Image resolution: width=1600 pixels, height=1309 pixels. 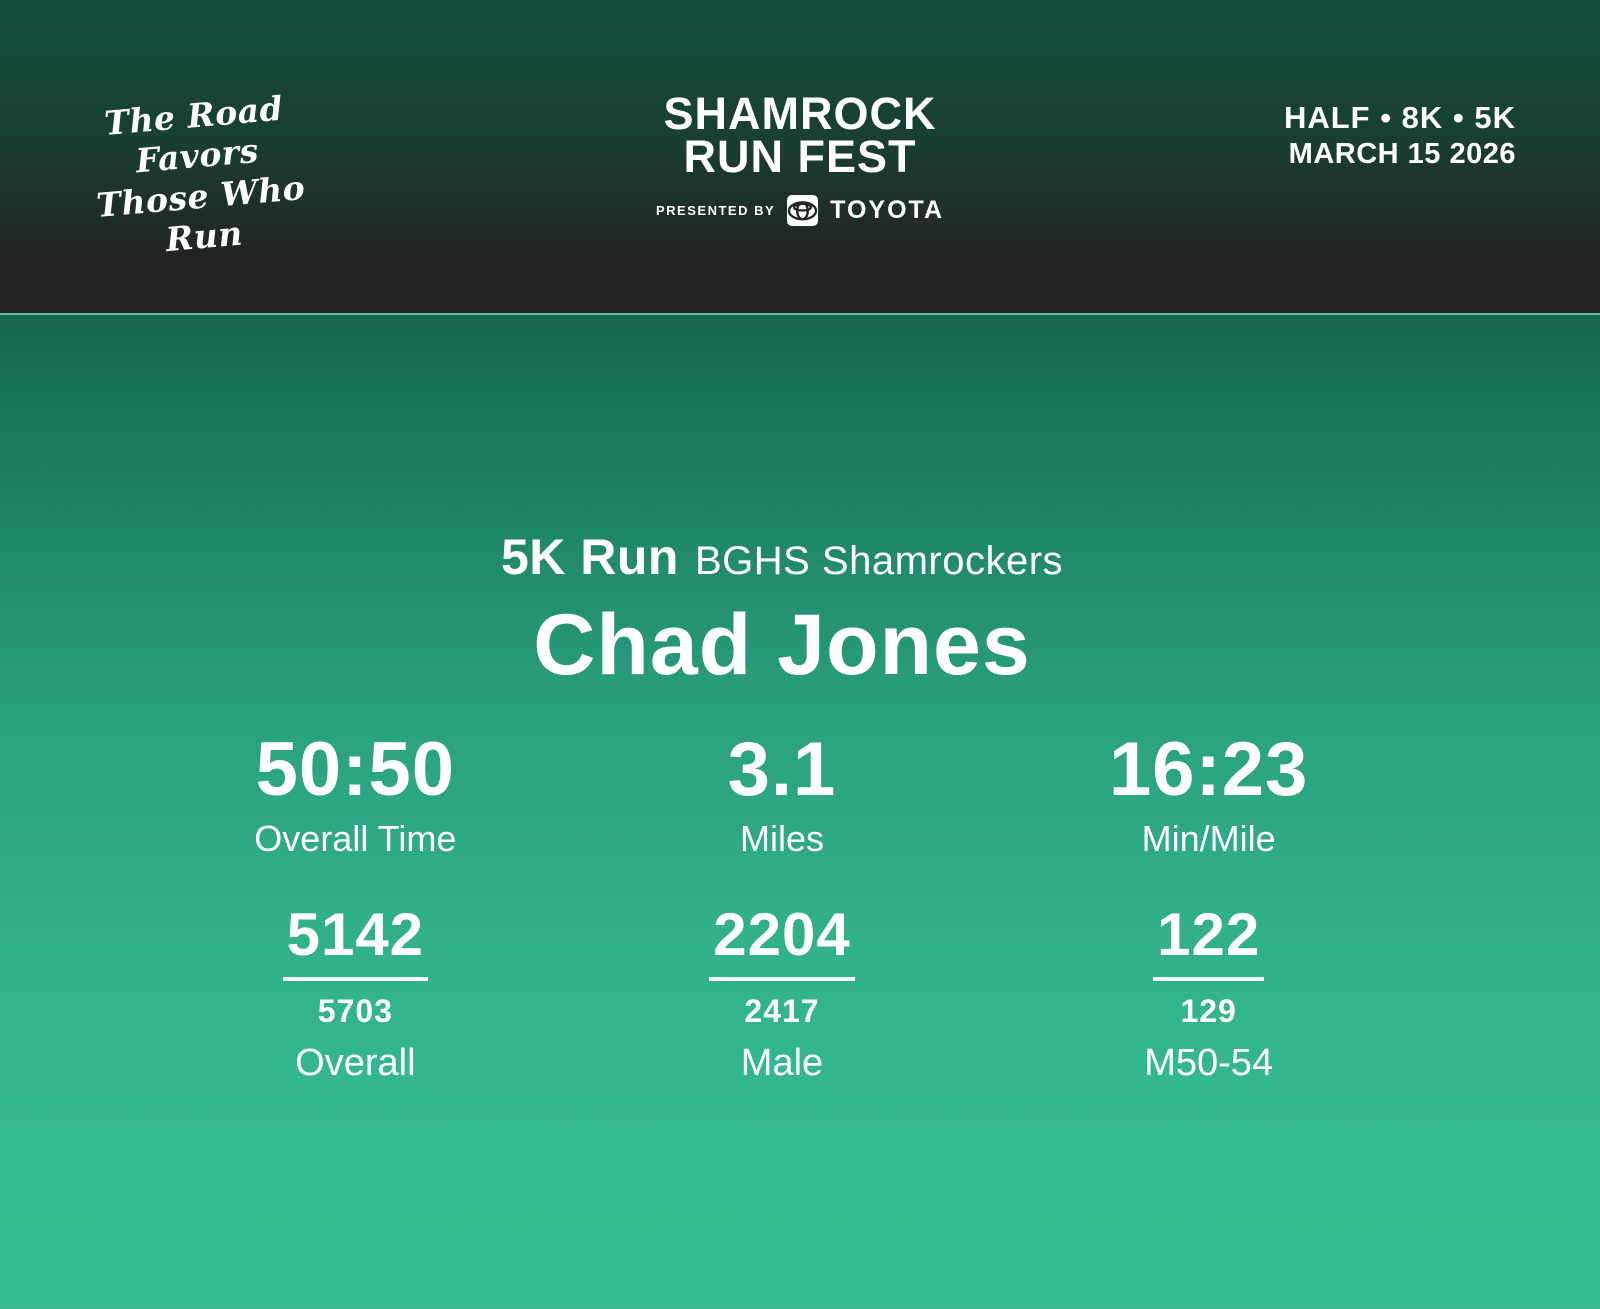 What do you see at coordinates (782, 1011) in the screenshot?
I see `rank-total: 2417` at bounding box center [782, 1011].